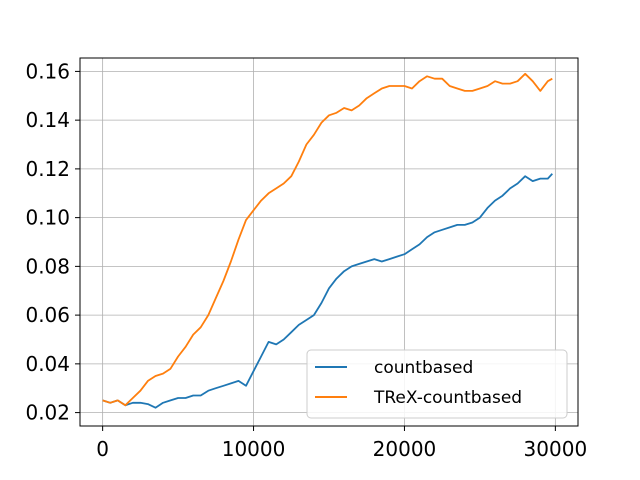 This screenshot has width=640, height=480. I want to click on y-tick-label: 0.14, so click(47, 120).